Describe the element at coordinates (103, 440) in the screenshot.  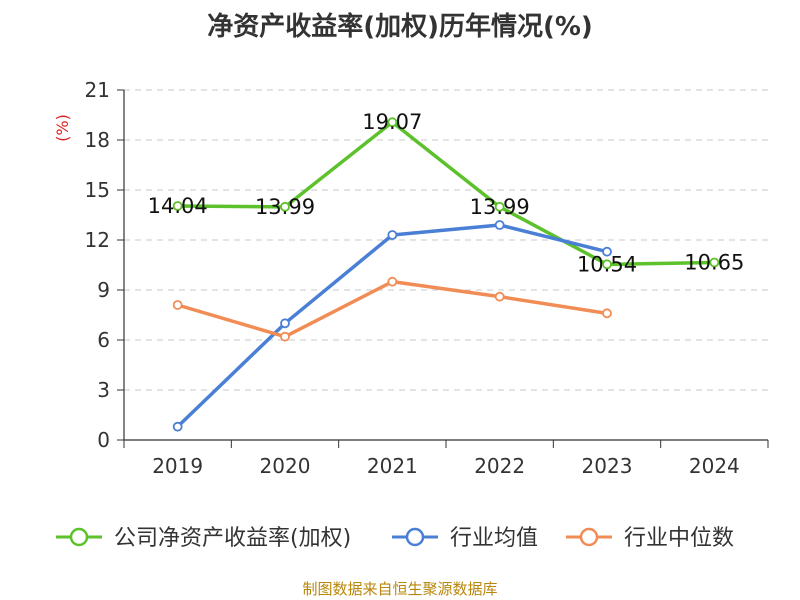
I see `y-tick-label: 0` at that location.